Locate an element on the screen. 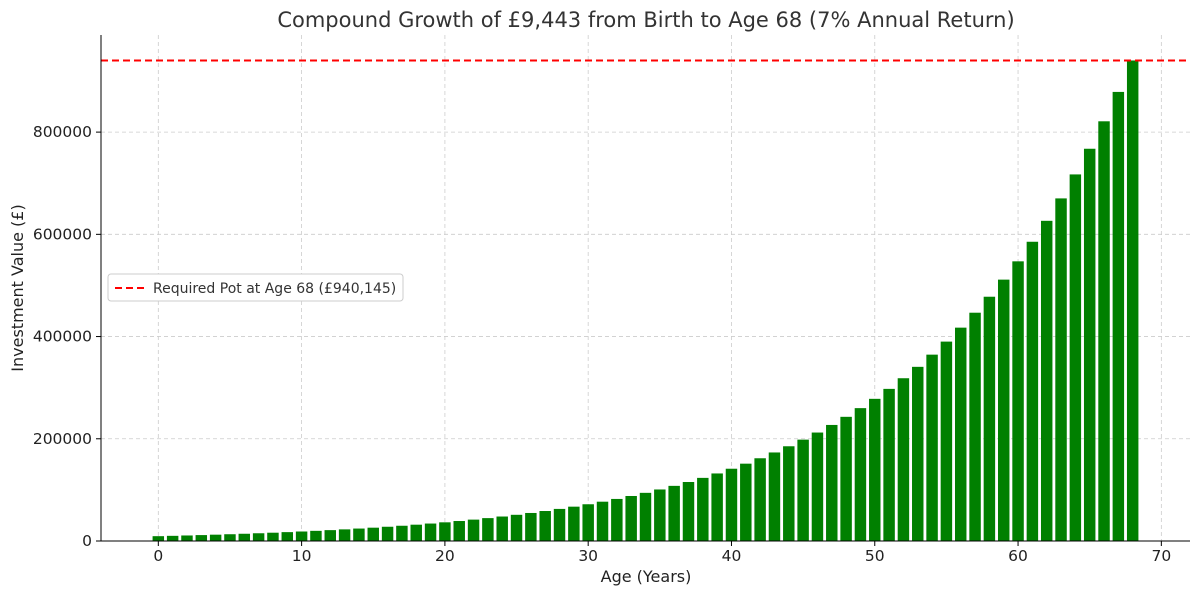 Image resolution: width=1200 pixels, height=595 pixels. legend-box is located at coordinates (255, 287).